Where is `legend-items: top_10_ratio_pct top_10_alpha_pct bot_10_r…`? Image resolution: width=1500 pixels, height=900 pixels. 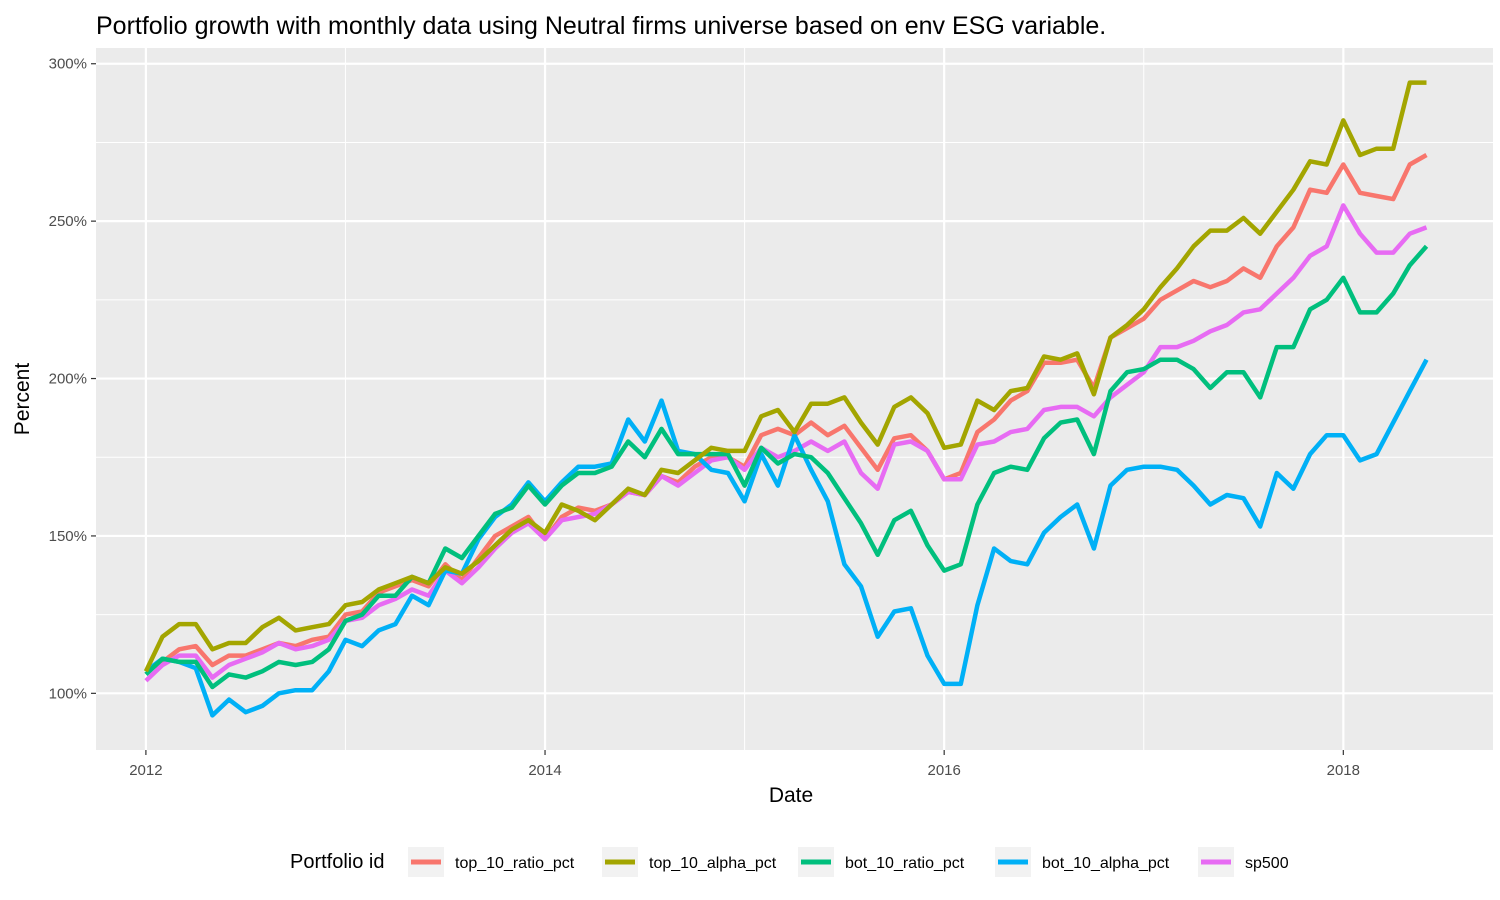 legend-items: top_10_ratio_pct top_10_alpha_pct bot_10_r… is located at coordinates (848, 862).